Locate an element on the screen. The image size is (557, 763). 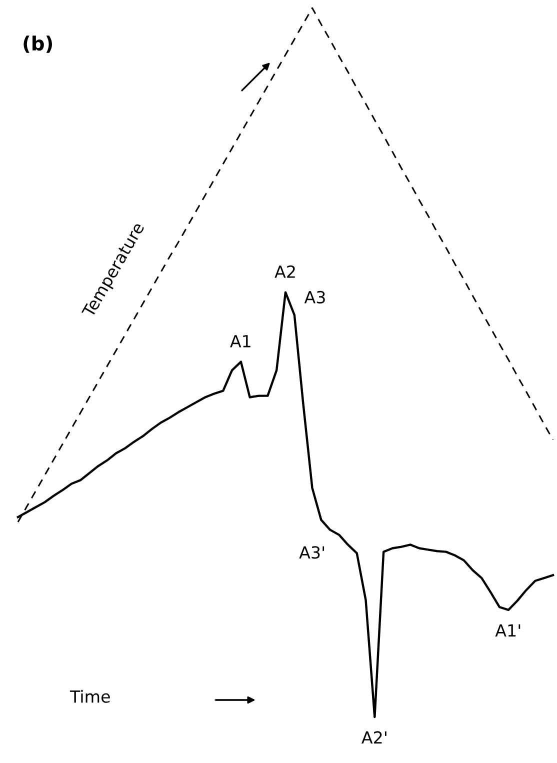
annotation: A1' is located at coordinates (507, 630).